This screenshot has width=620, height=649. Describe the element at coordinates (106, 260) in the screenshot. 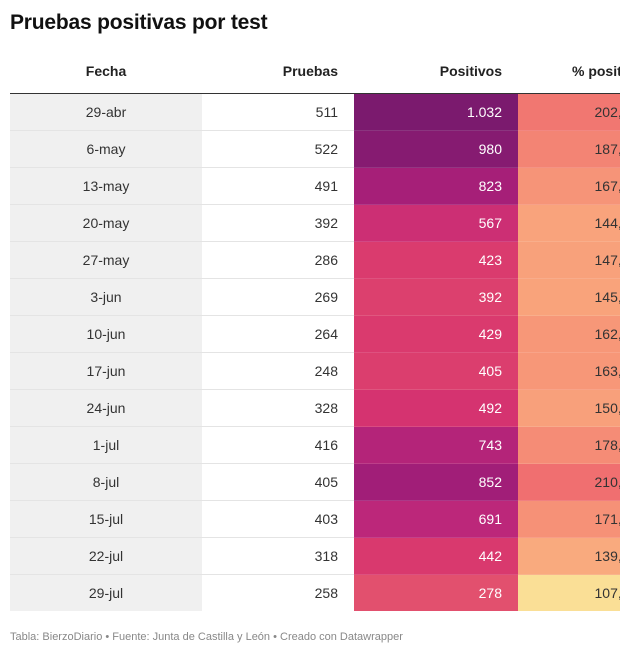

I see `cell-fecha: 27-may` at that location.